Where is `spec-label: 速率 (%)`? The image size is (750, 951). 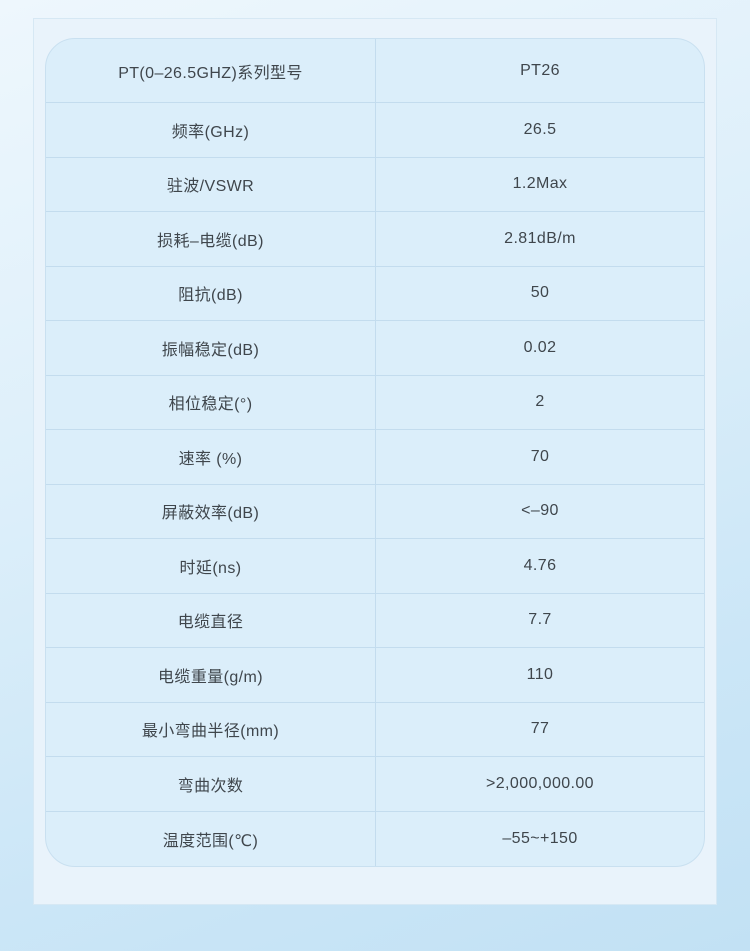
spec-label: 速率 (%) is located at coordinates (211, 457).